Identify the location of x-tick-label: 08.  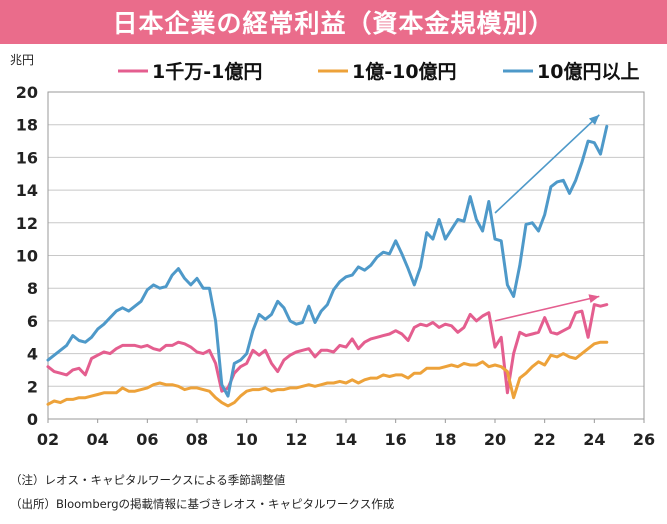
(197, 439).